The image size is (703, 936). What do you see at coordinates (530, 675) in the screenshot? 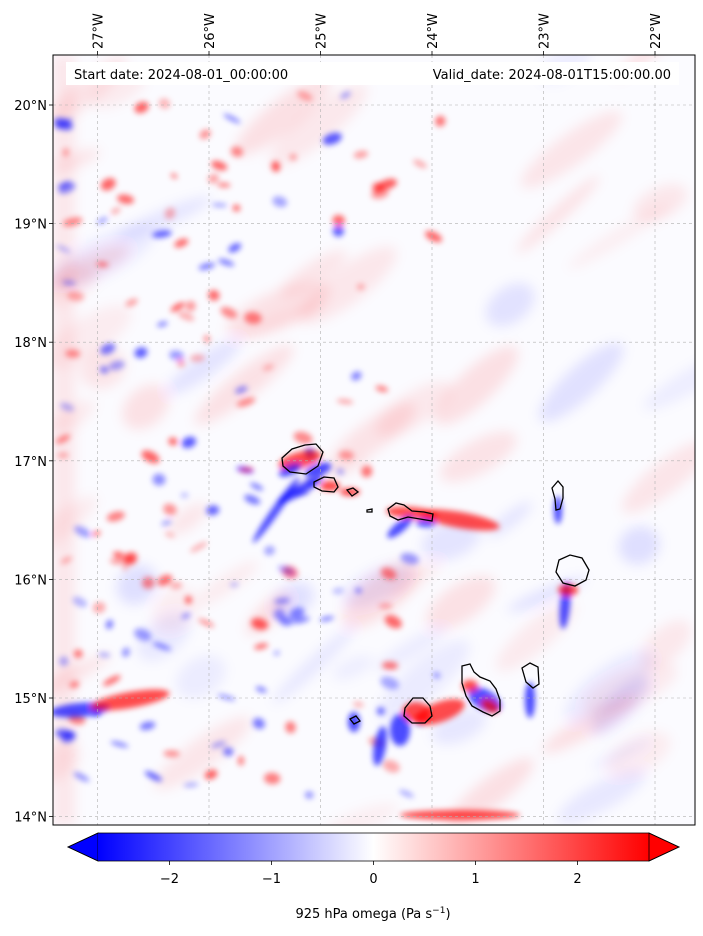
I see `island-maio` at bounding box center [530, 675].